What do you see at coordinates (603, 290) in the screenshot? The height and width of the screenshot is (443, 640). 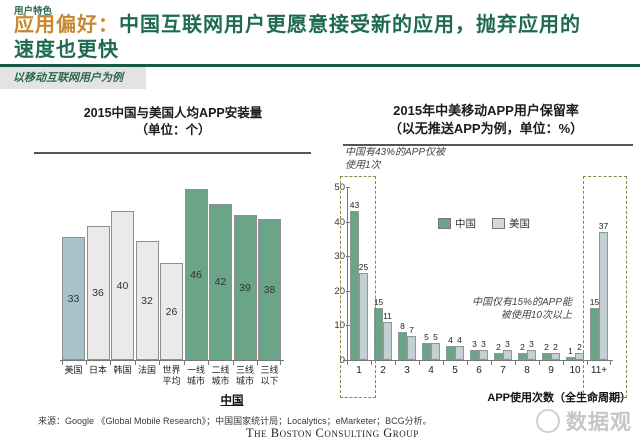 I see `right-bar-美国-11+: 37` at bounding box center [603, 290].